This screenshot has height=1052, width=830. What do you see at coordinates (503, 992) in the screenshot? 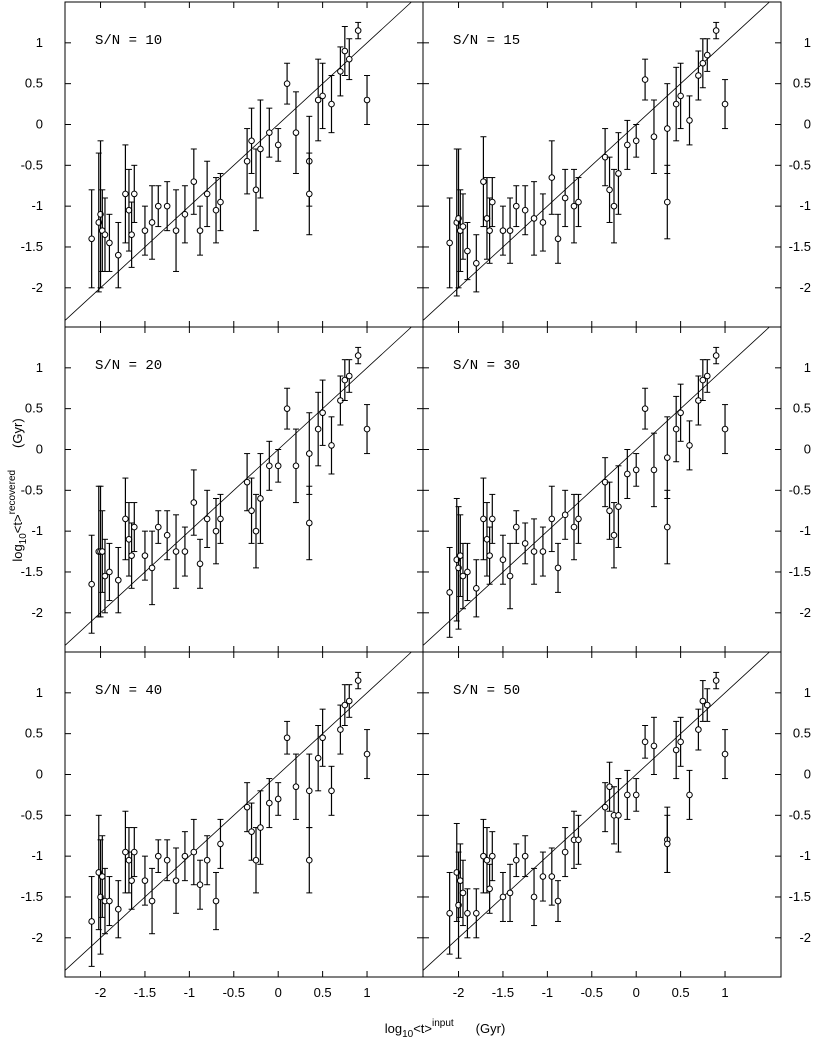
I see `x-tick-label: -1.5` at bounding box center [503, 992].